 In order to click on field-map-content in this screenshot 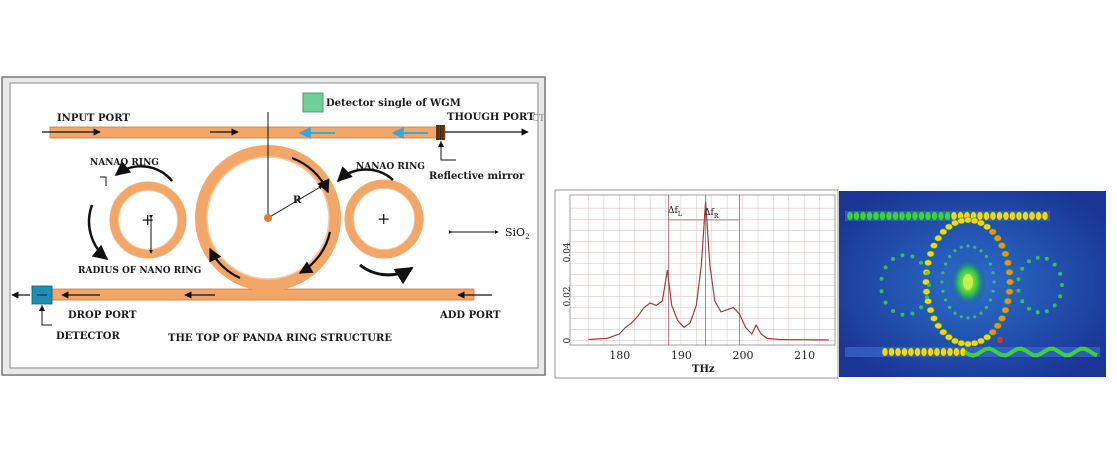, I will do `click(972, 284)`.